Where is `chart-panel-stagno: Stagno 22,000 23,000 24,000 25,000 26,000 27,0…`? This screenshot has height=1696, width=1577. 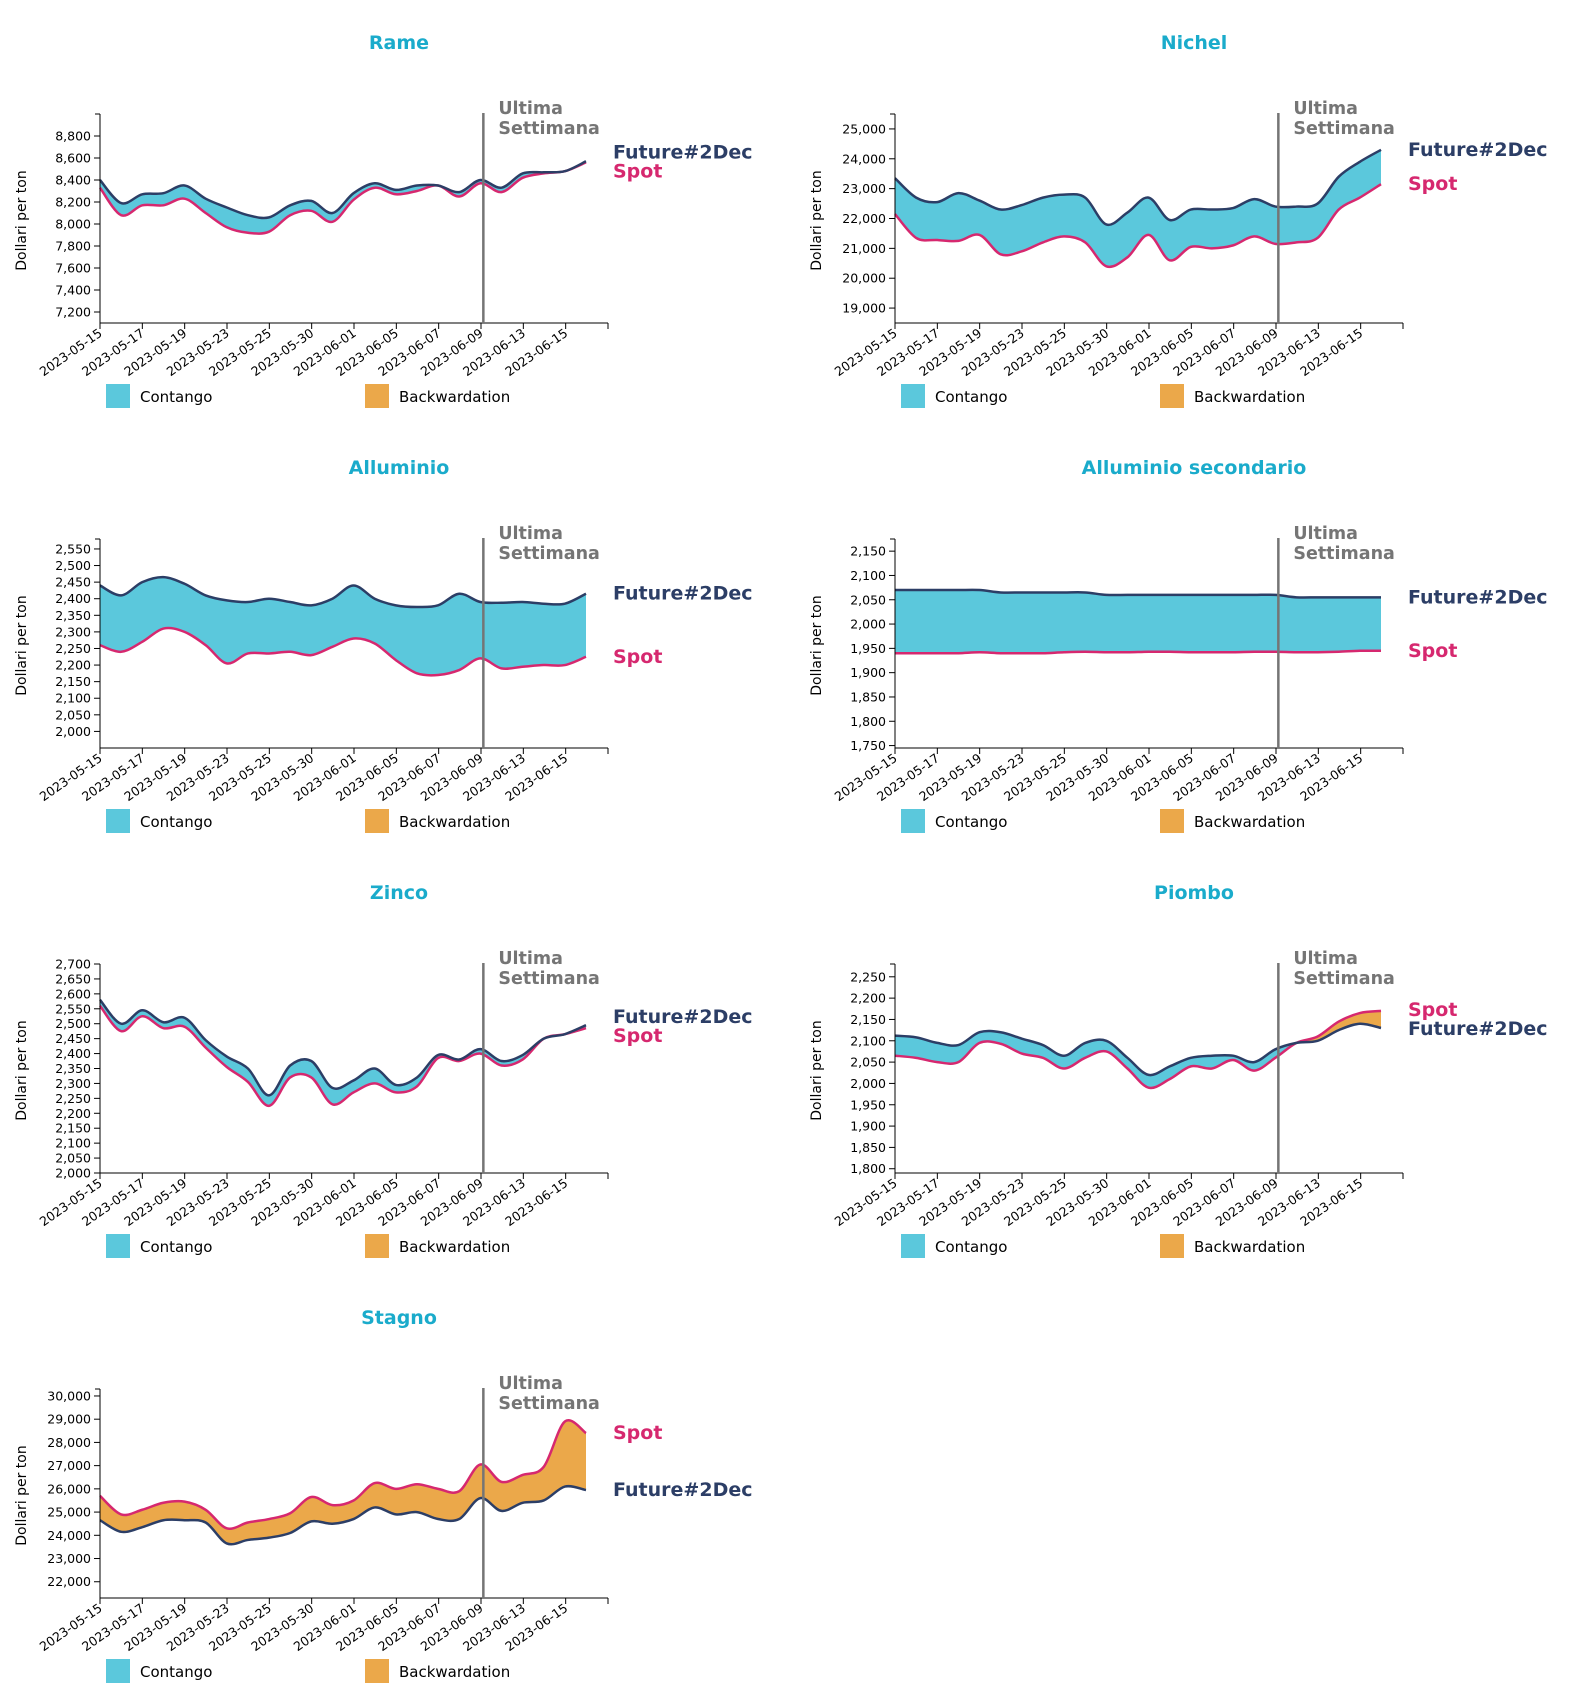 chart-panel-stagno: Stagno 22,000 23,000 24,000 25,000 26,000 27,0… is located at coordinates (390, 1485).